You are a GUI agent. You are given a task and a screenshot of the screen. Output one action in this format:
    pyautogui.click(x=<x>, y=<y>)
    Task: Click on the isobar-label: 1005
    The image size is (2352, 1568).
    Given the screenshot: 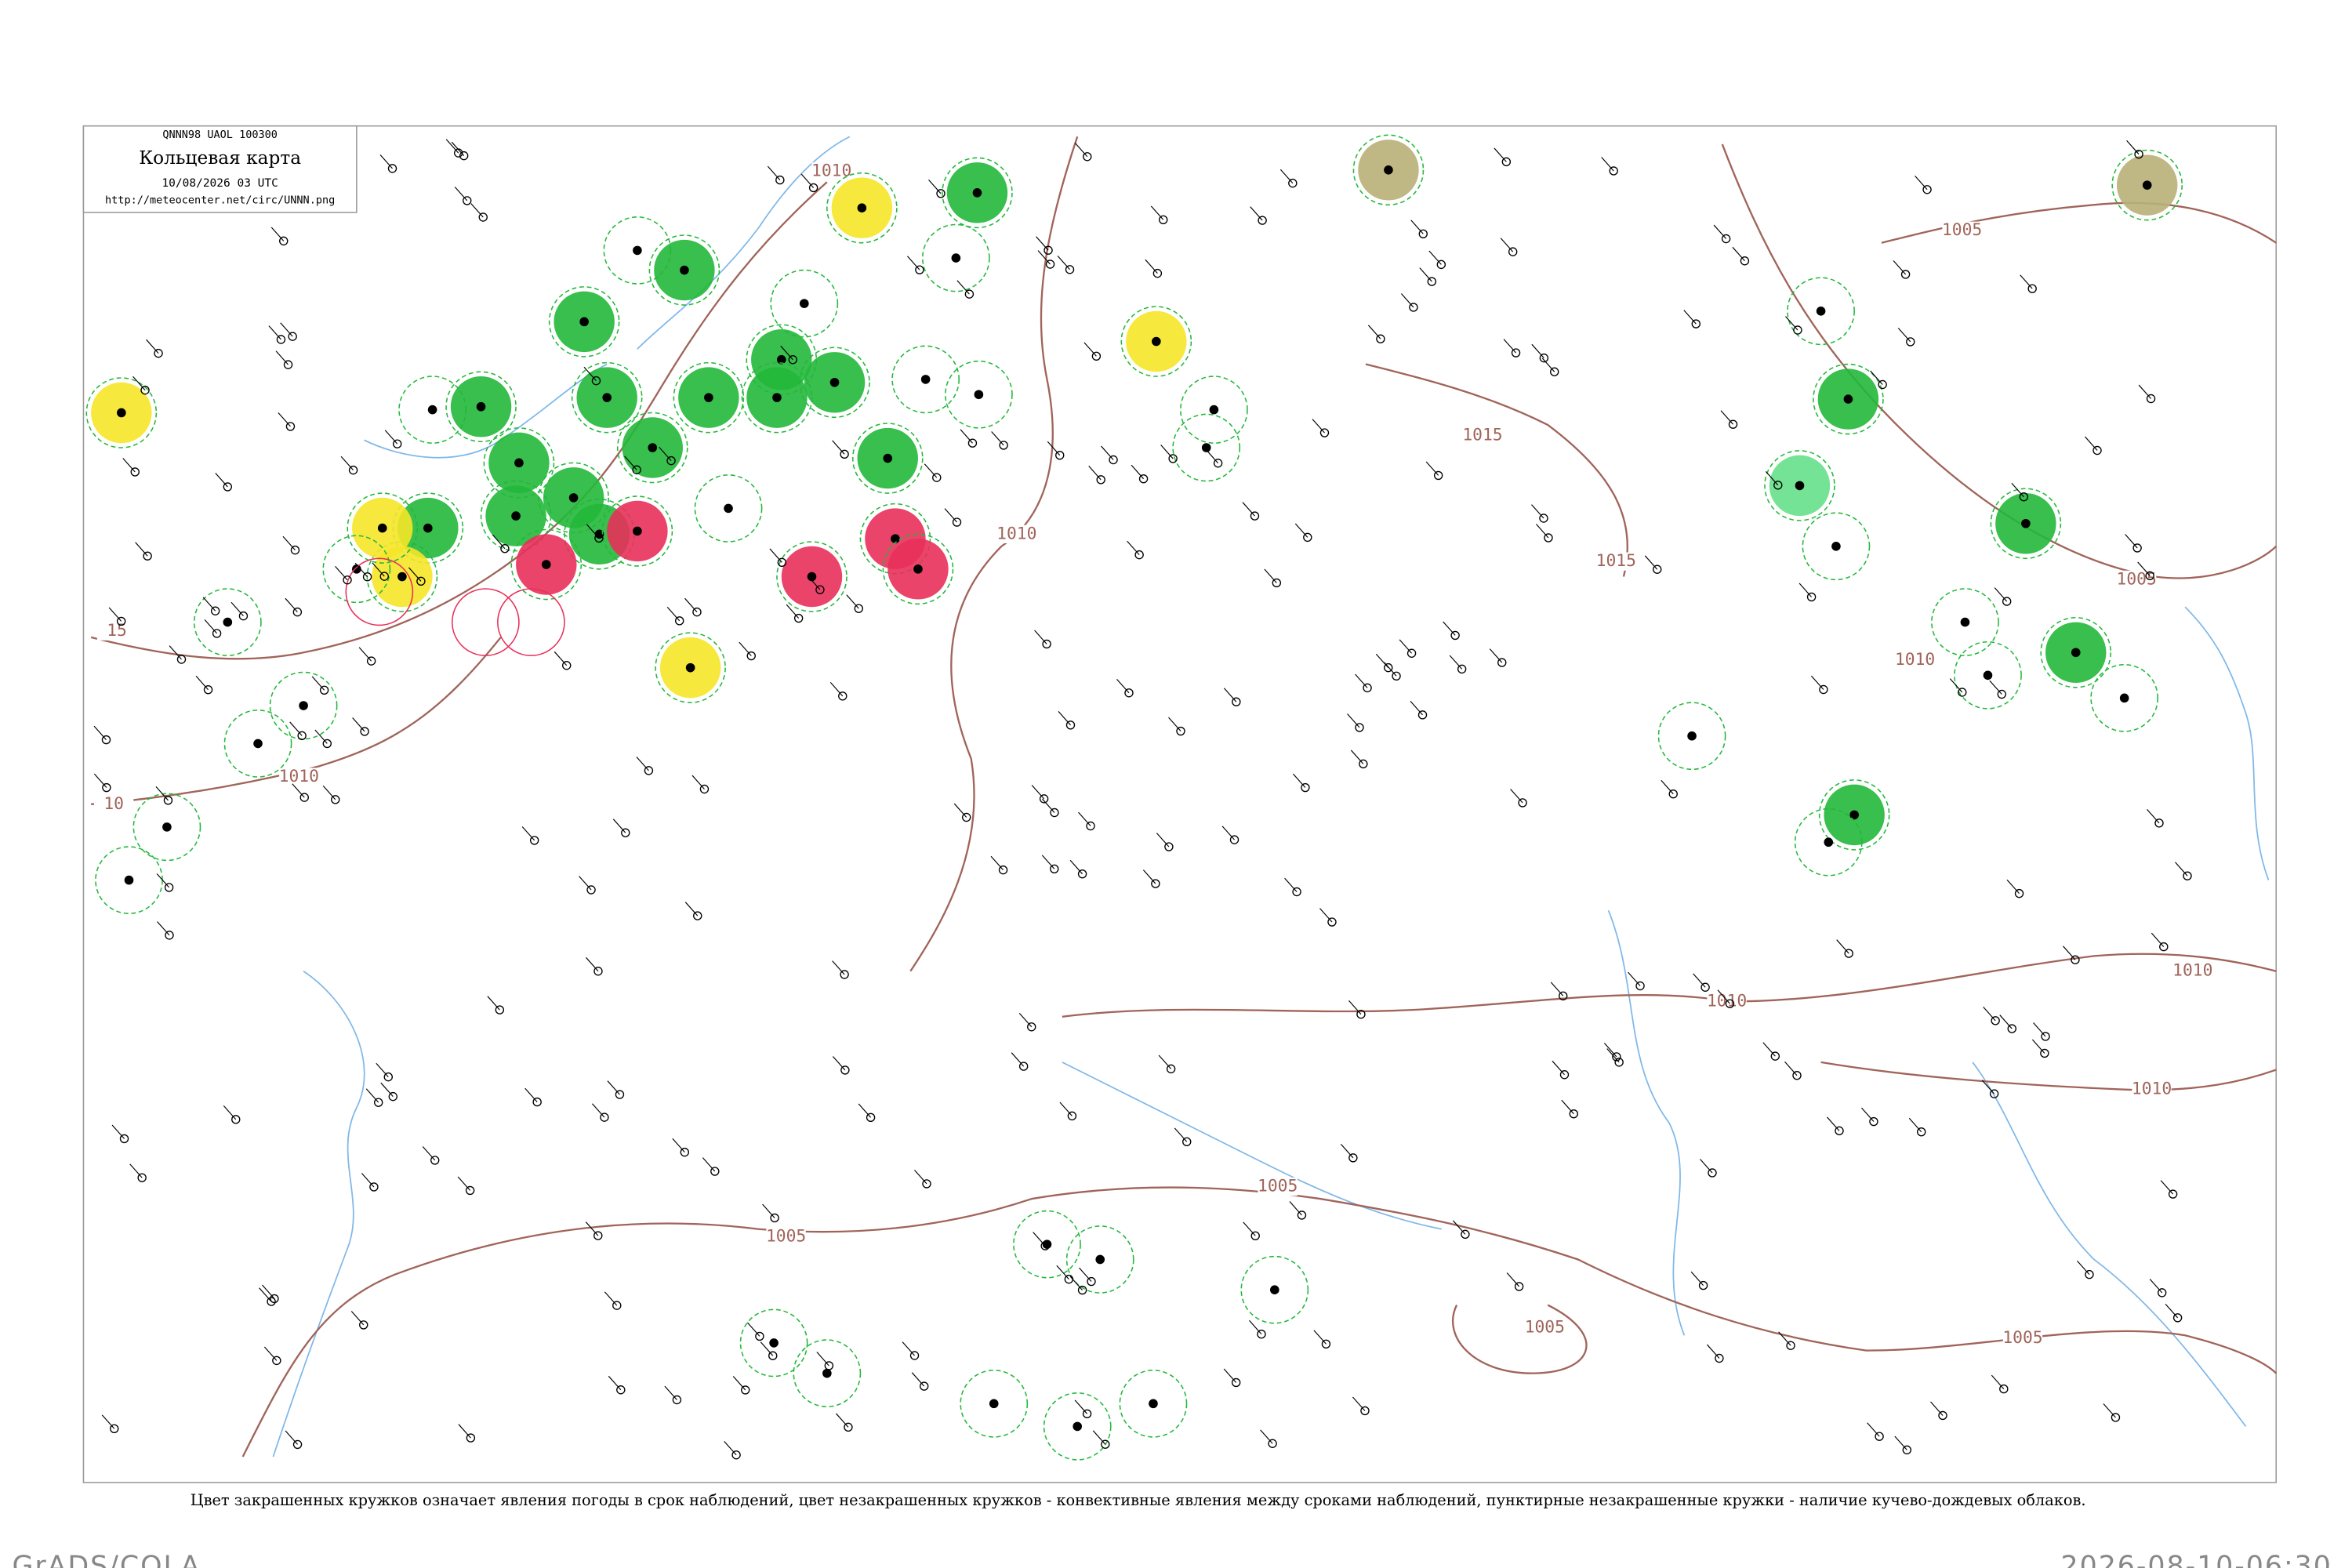 What is the action you would take?
    pyautogui.click(x=1962, y=230)
    